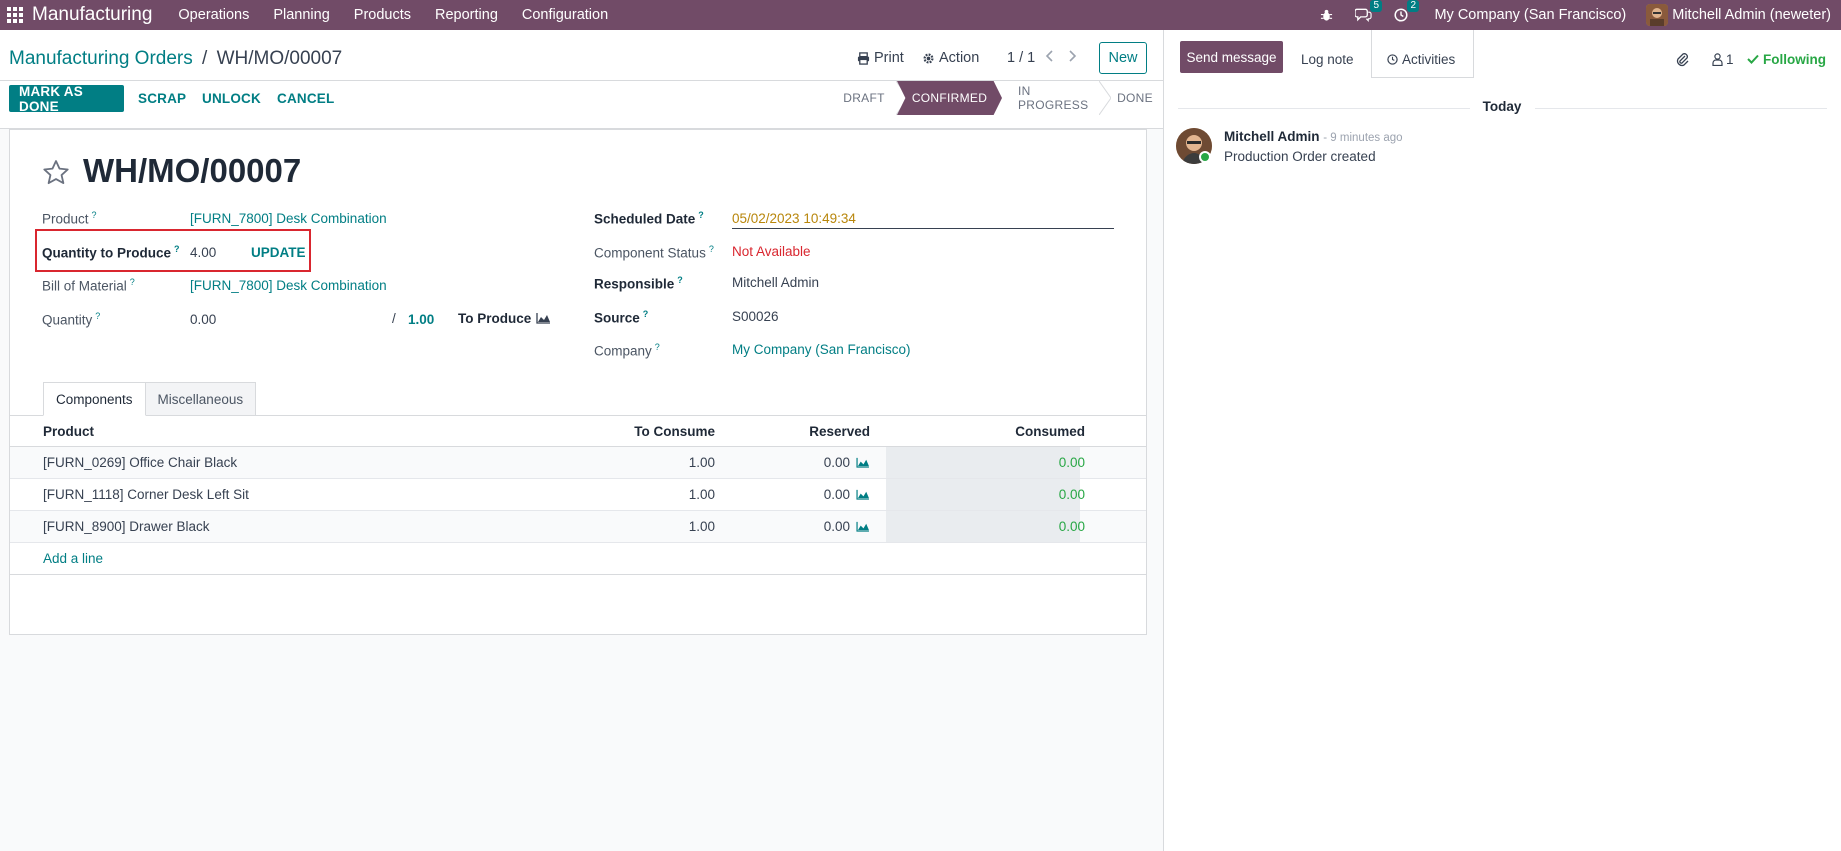  What do you see at coordinates (880, 58) in the screenshot?
I see `print-button: Print` at bounding box center [880, 58].